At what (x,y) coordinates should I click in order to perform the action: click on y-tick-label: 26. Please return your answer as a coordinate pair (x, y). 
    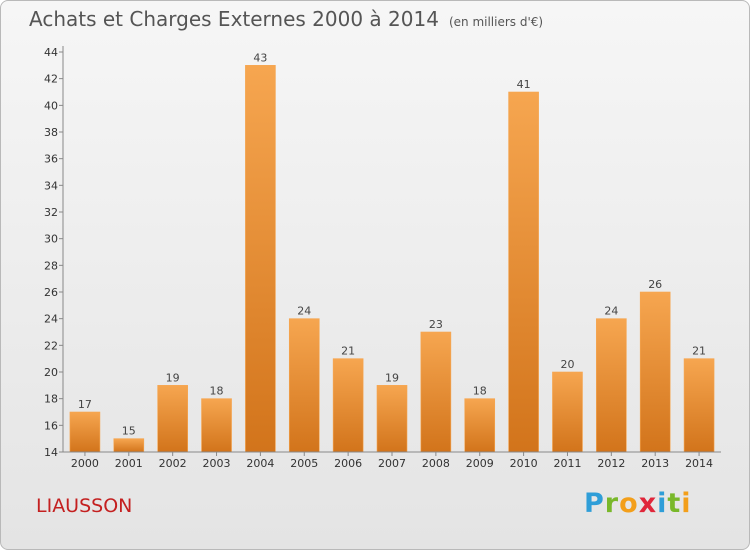
    Looking at the image, I should click on (51, 292).